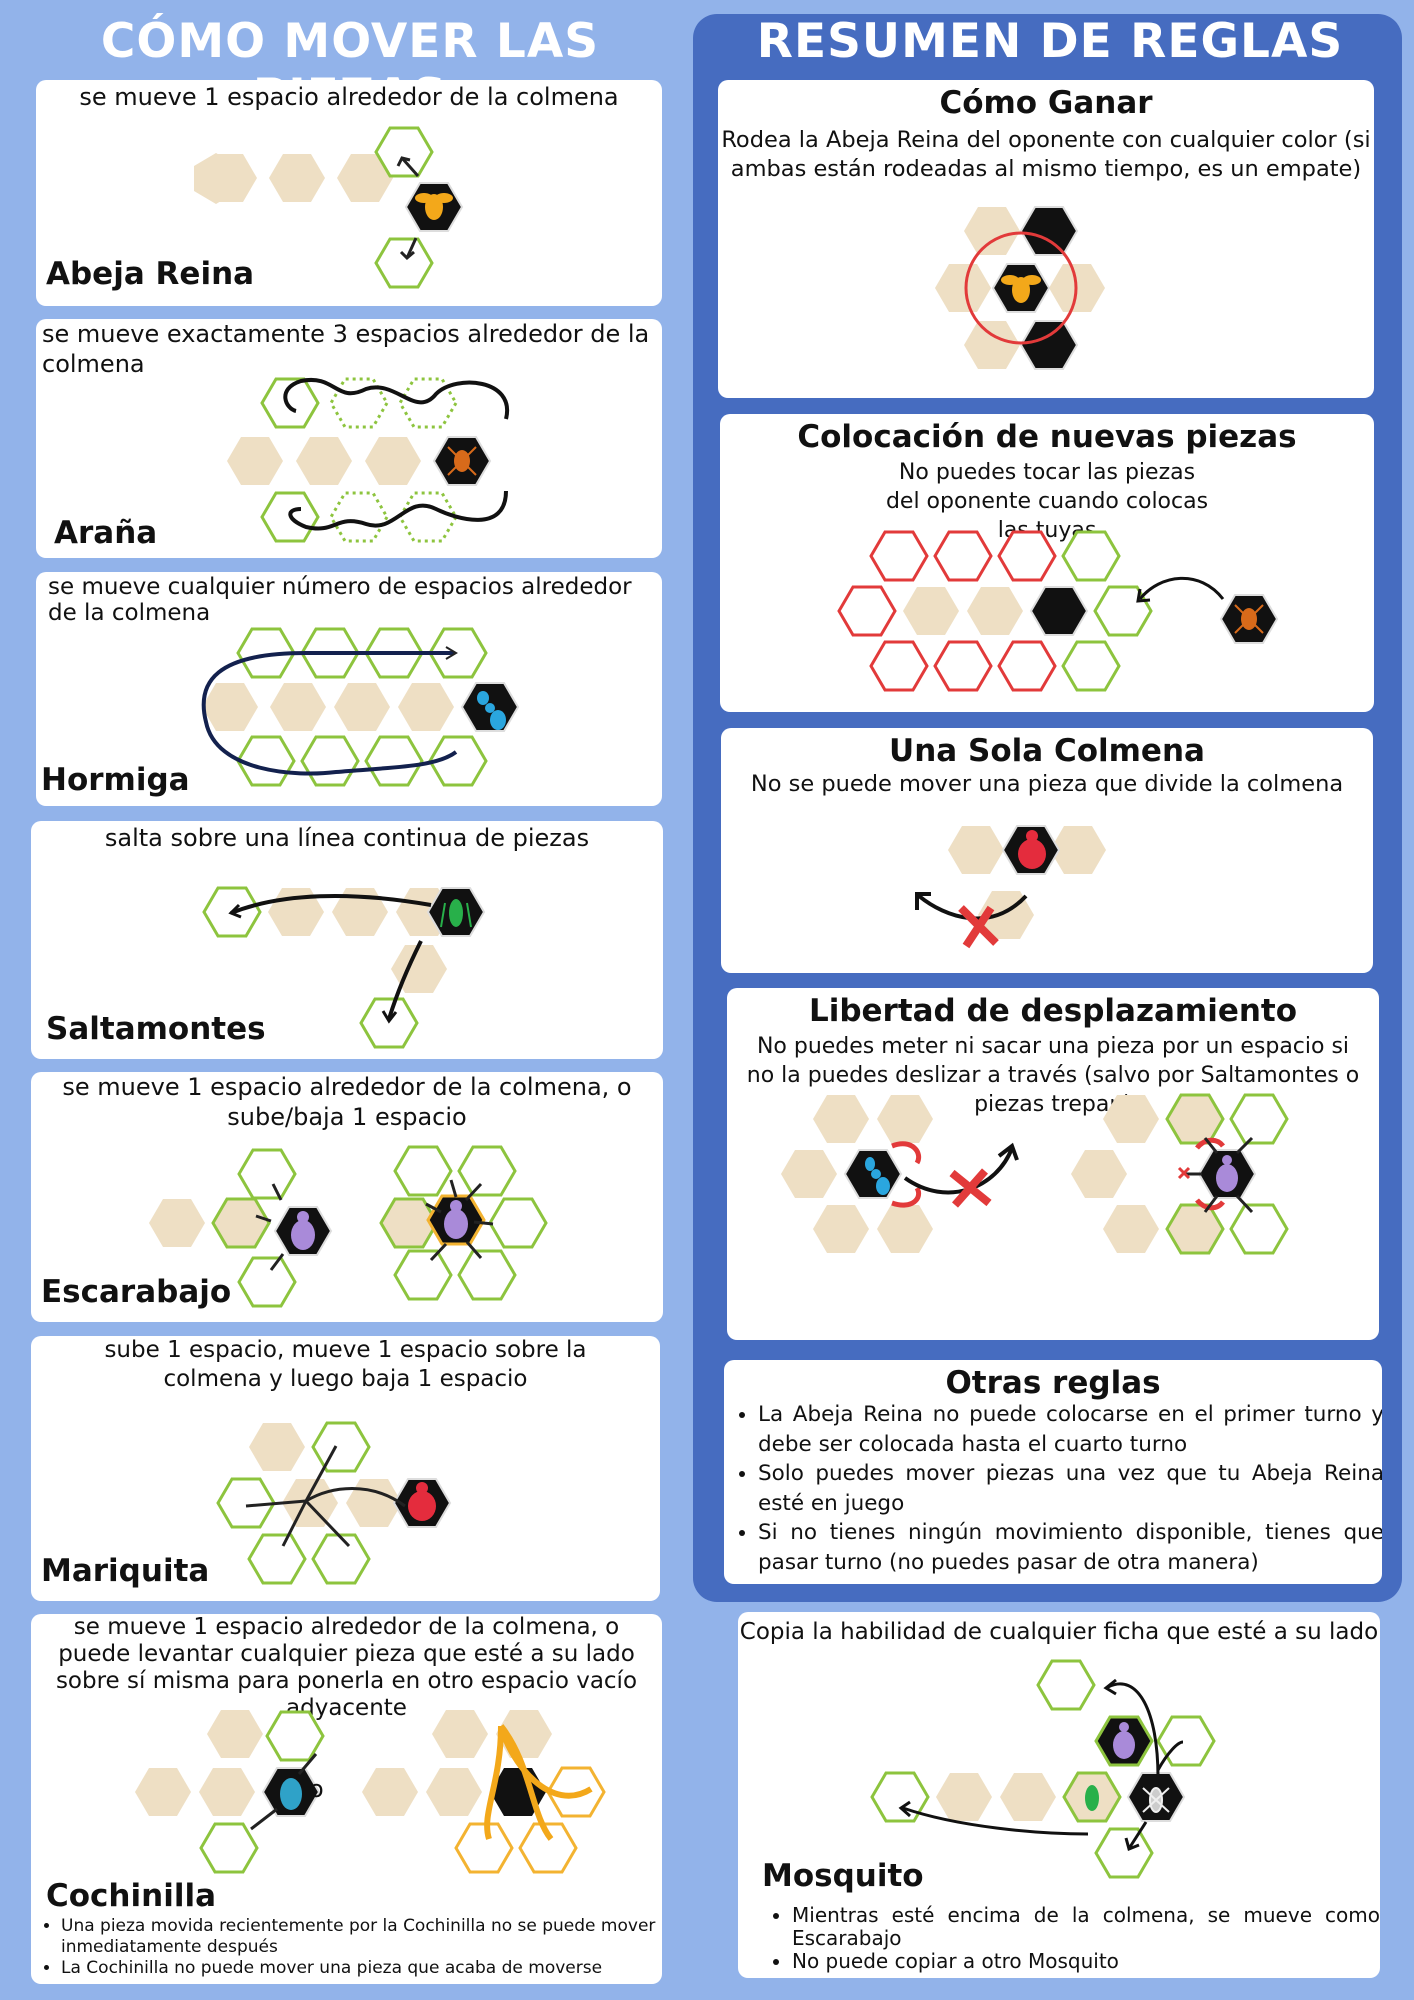  I want to click on win-diagram, so click(1020, 288).